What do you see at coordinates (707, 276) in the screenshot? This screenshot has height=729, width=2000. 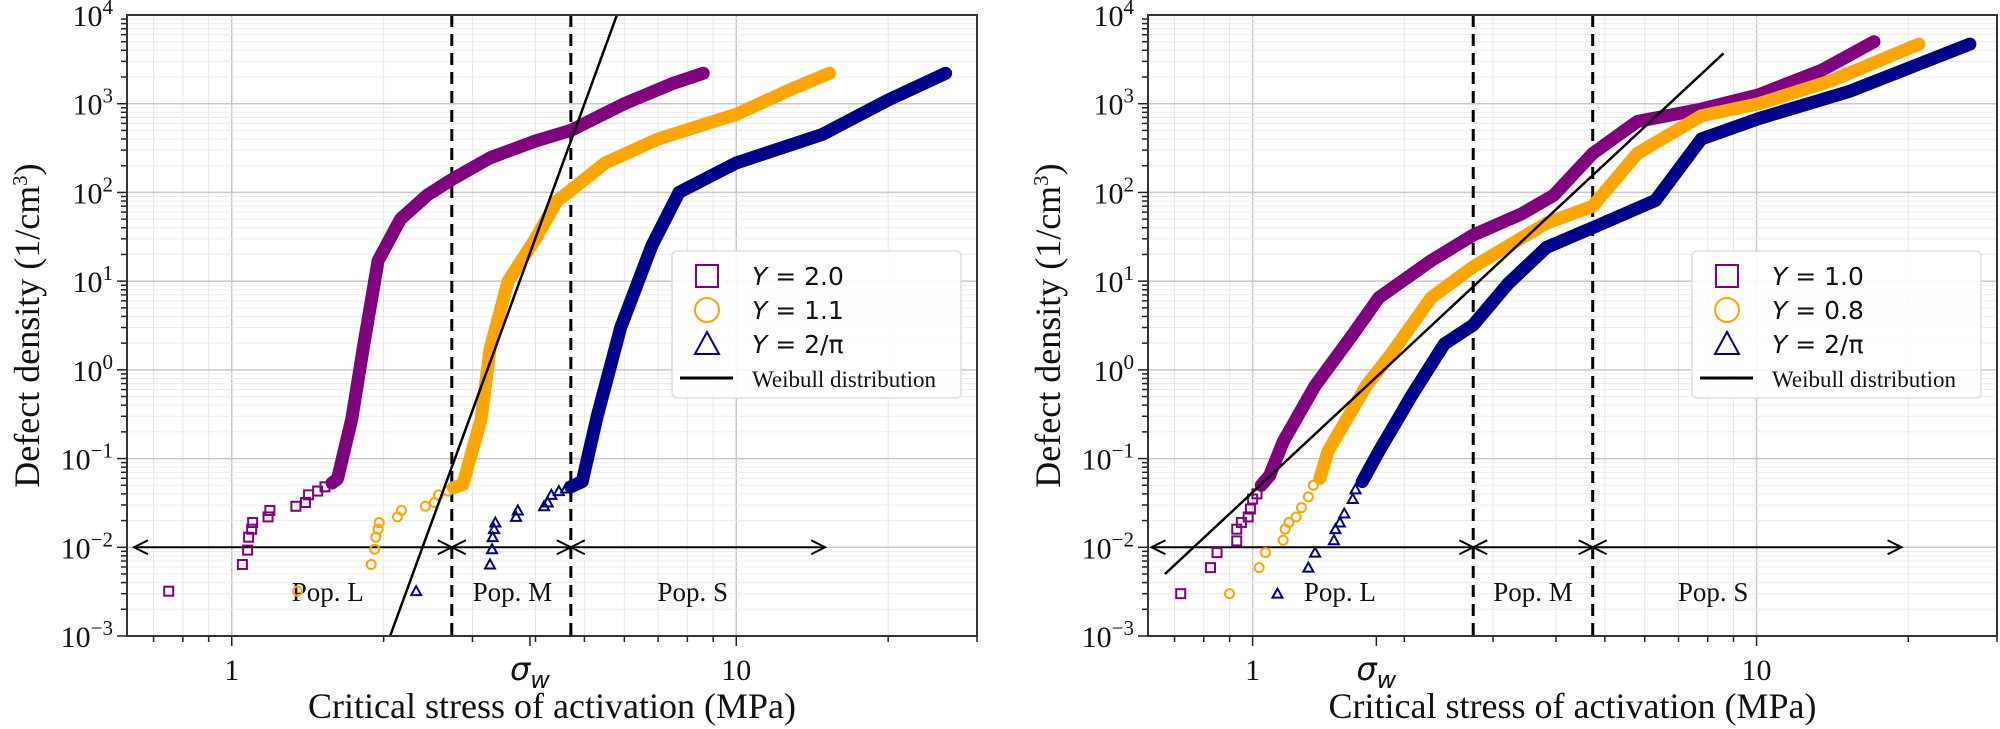 I see `legend-square-icon` at bounding box center [707, 276].